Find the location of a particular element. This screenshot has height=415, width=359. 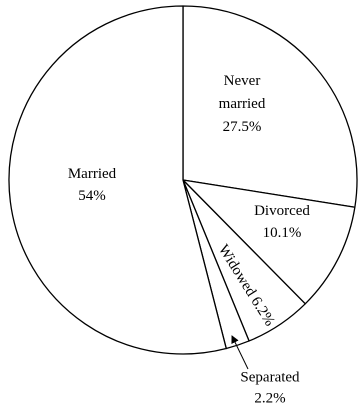

pie-slice-divorced is located at coordinates (269, 242).